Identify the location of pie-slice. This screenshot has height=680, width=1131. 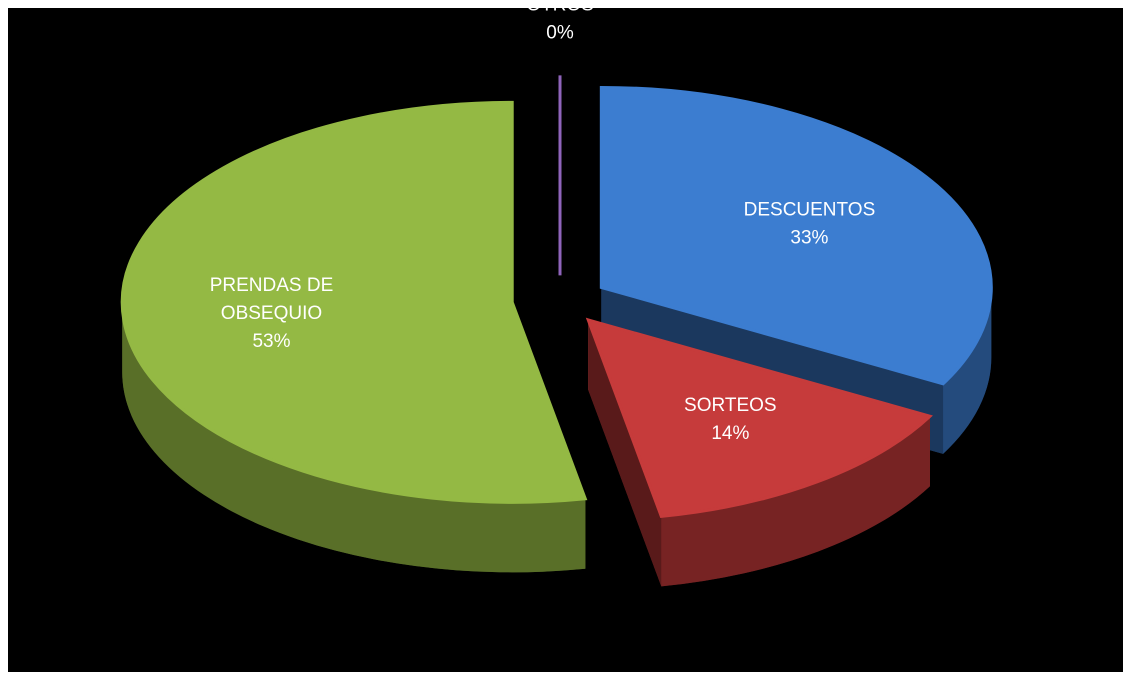
(759, 417).